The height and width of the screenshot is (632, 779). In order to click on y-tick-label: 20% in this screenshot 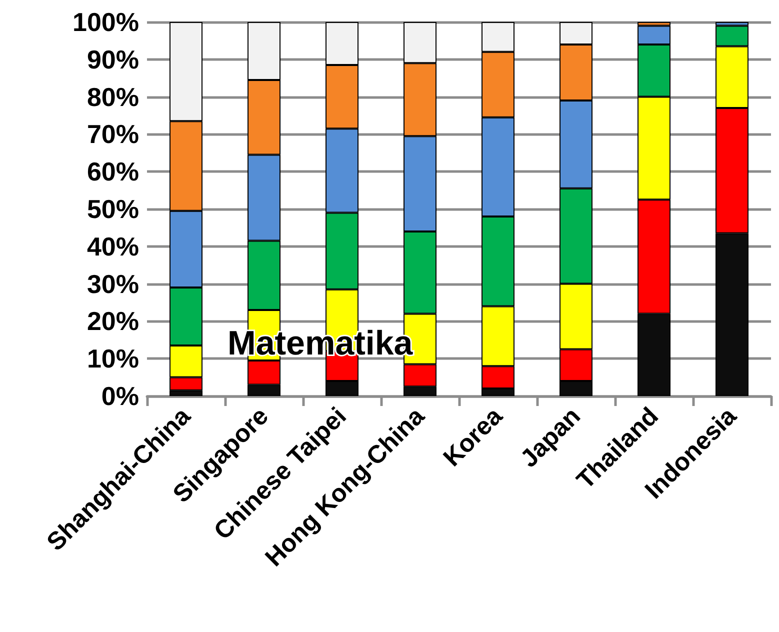, I will do `click(112, 321)`.